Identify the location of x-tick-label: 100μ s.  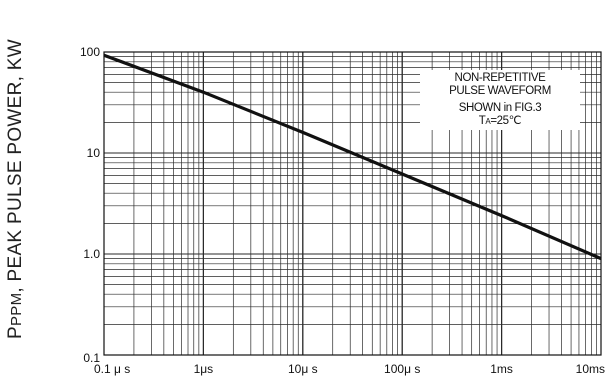
(402, 369).